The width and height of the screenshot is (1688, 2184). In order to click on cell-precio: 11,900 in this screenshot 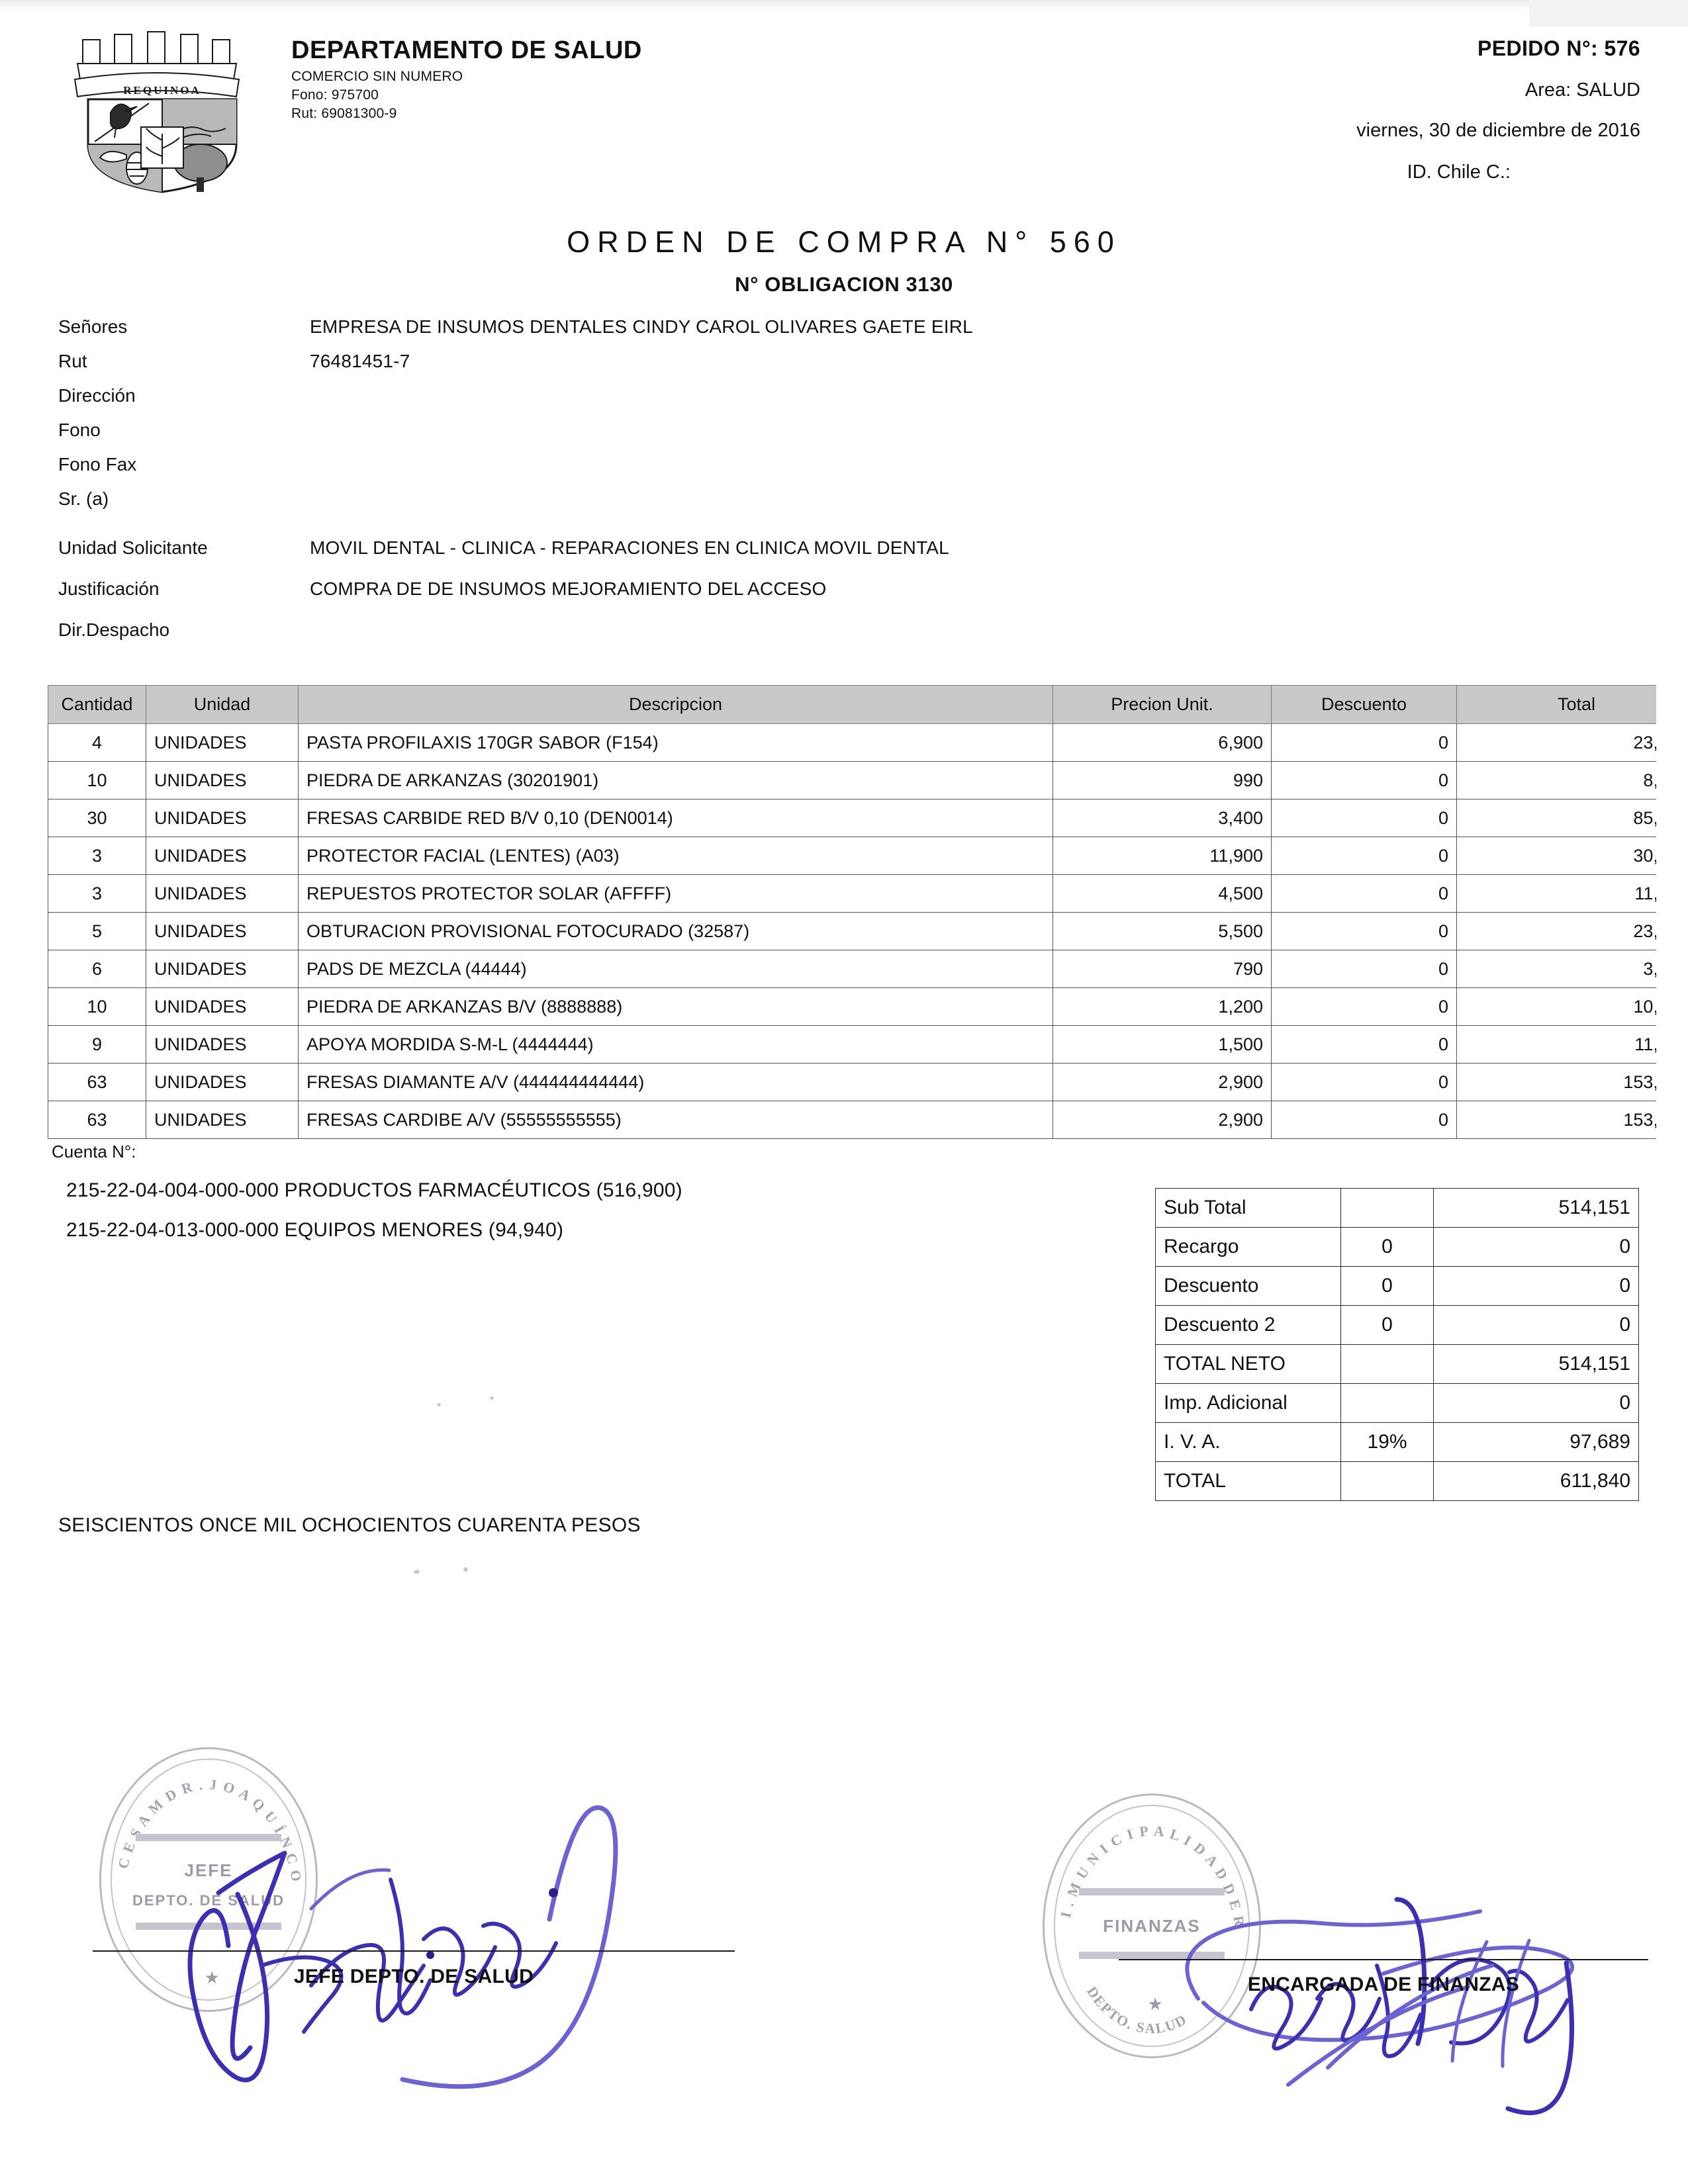, I will do `click(1162, 856)`.